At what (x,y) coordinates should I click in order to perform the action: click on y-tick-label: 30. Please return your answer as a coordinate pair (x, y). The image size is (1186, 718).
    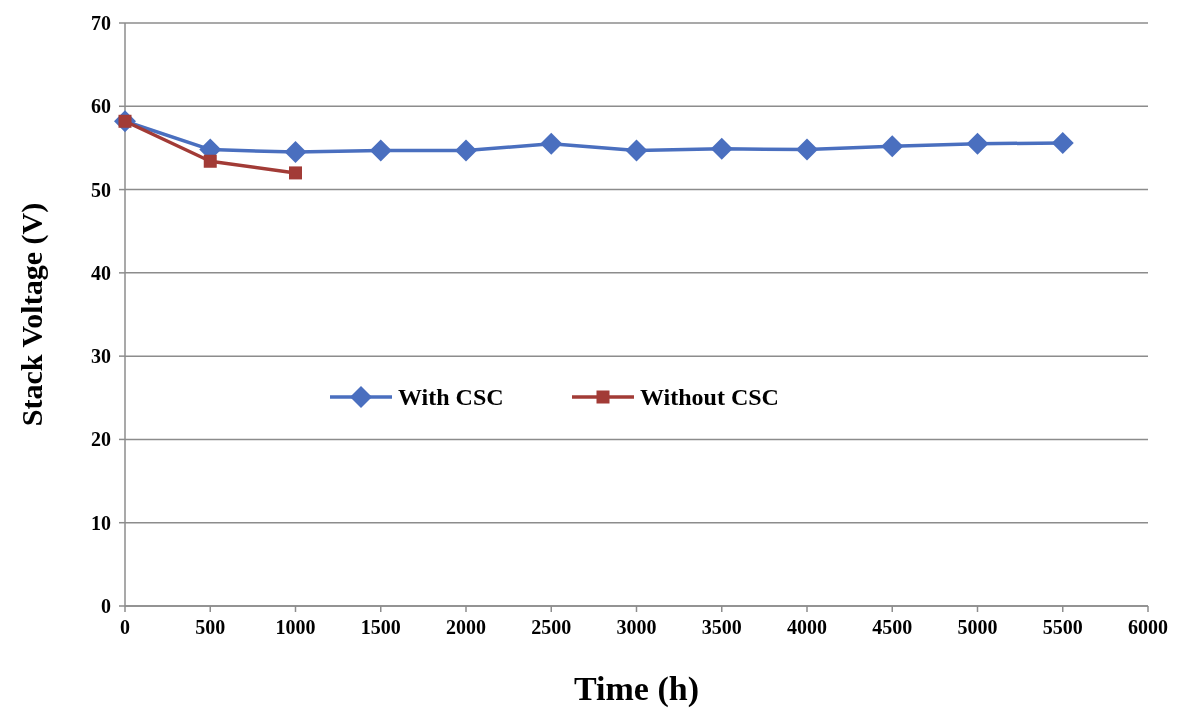
    Looking at the image, I should click on (101, 356).